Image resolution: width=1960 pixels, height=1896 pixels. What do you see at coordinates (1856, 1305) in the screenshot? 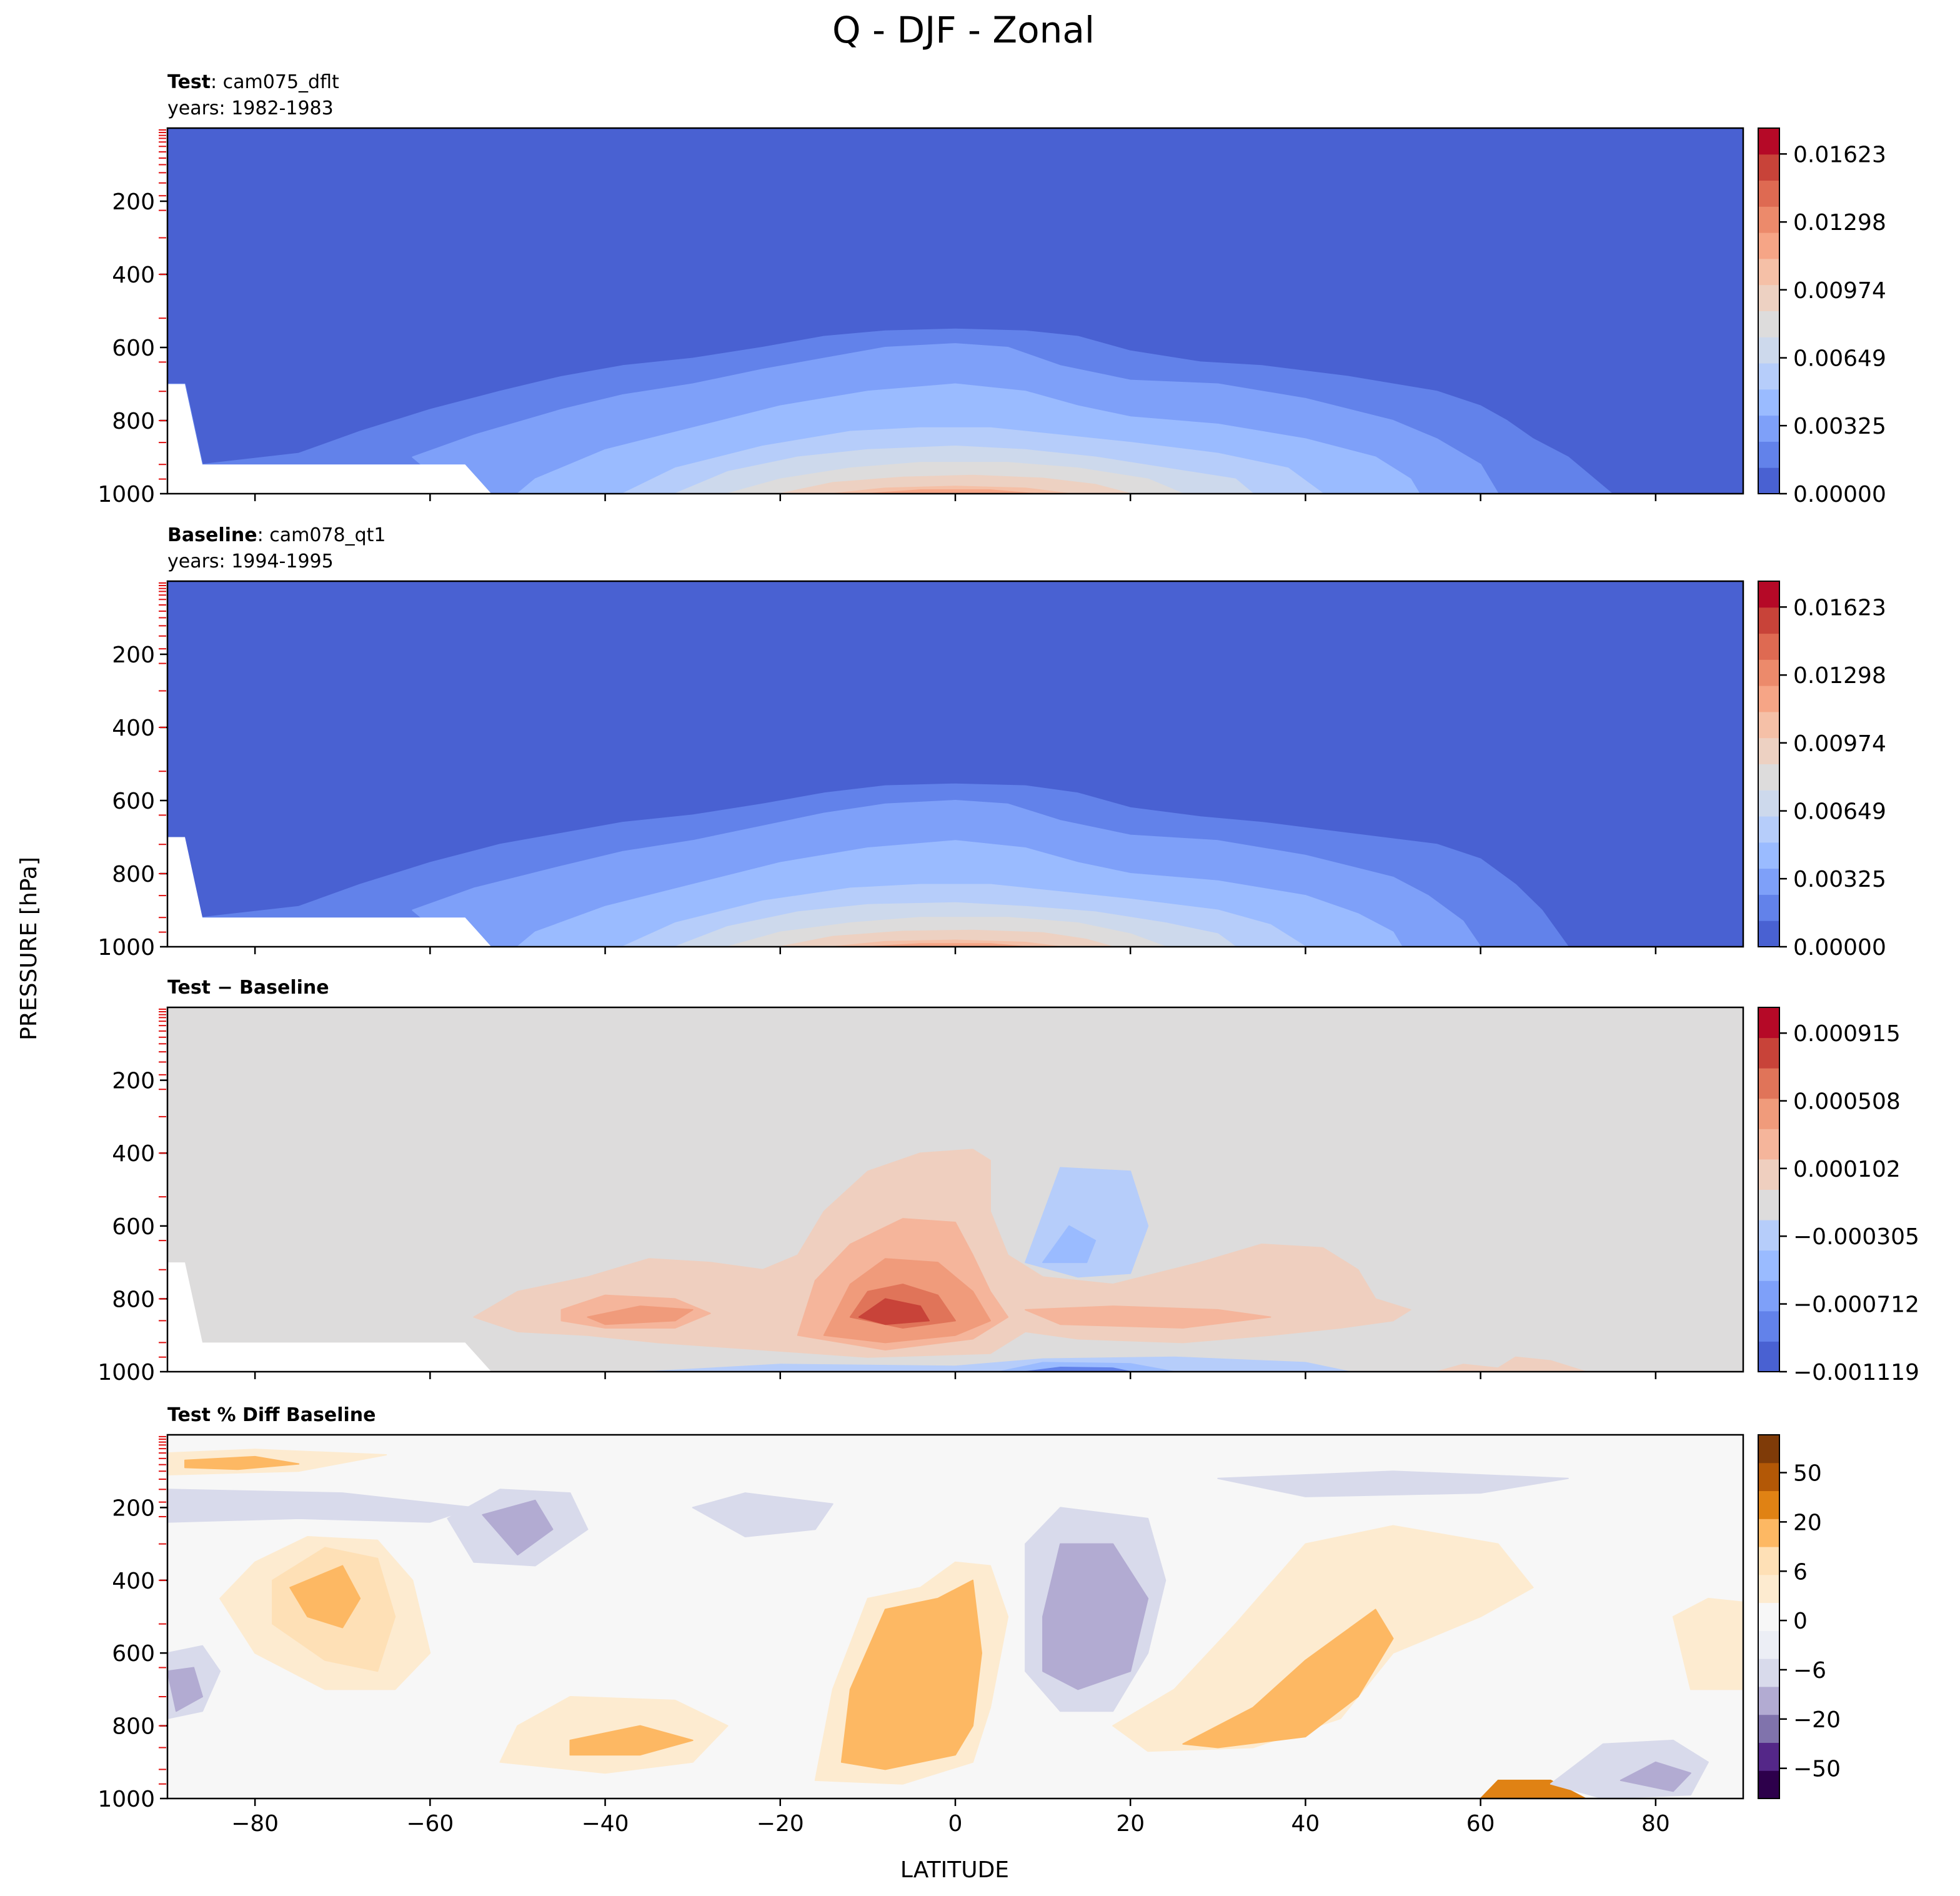
I see `colorbar-tick-label: −0.000712` at bounding box center [1856, 1305].